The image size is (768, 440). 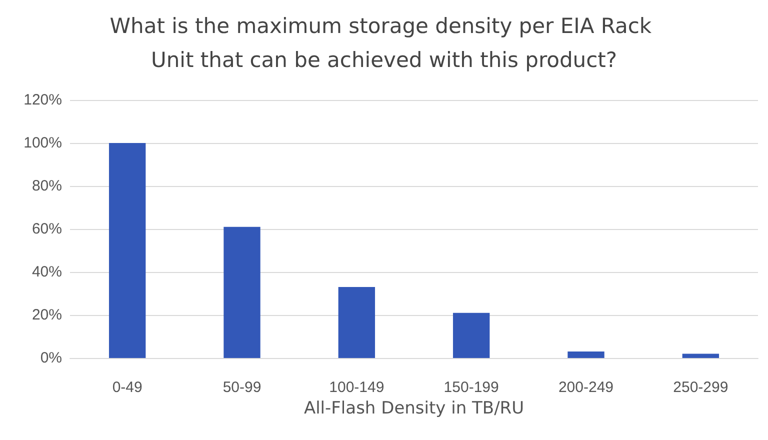 I want to click on x-tick-label: 100-149, so click(x=356, y=387).